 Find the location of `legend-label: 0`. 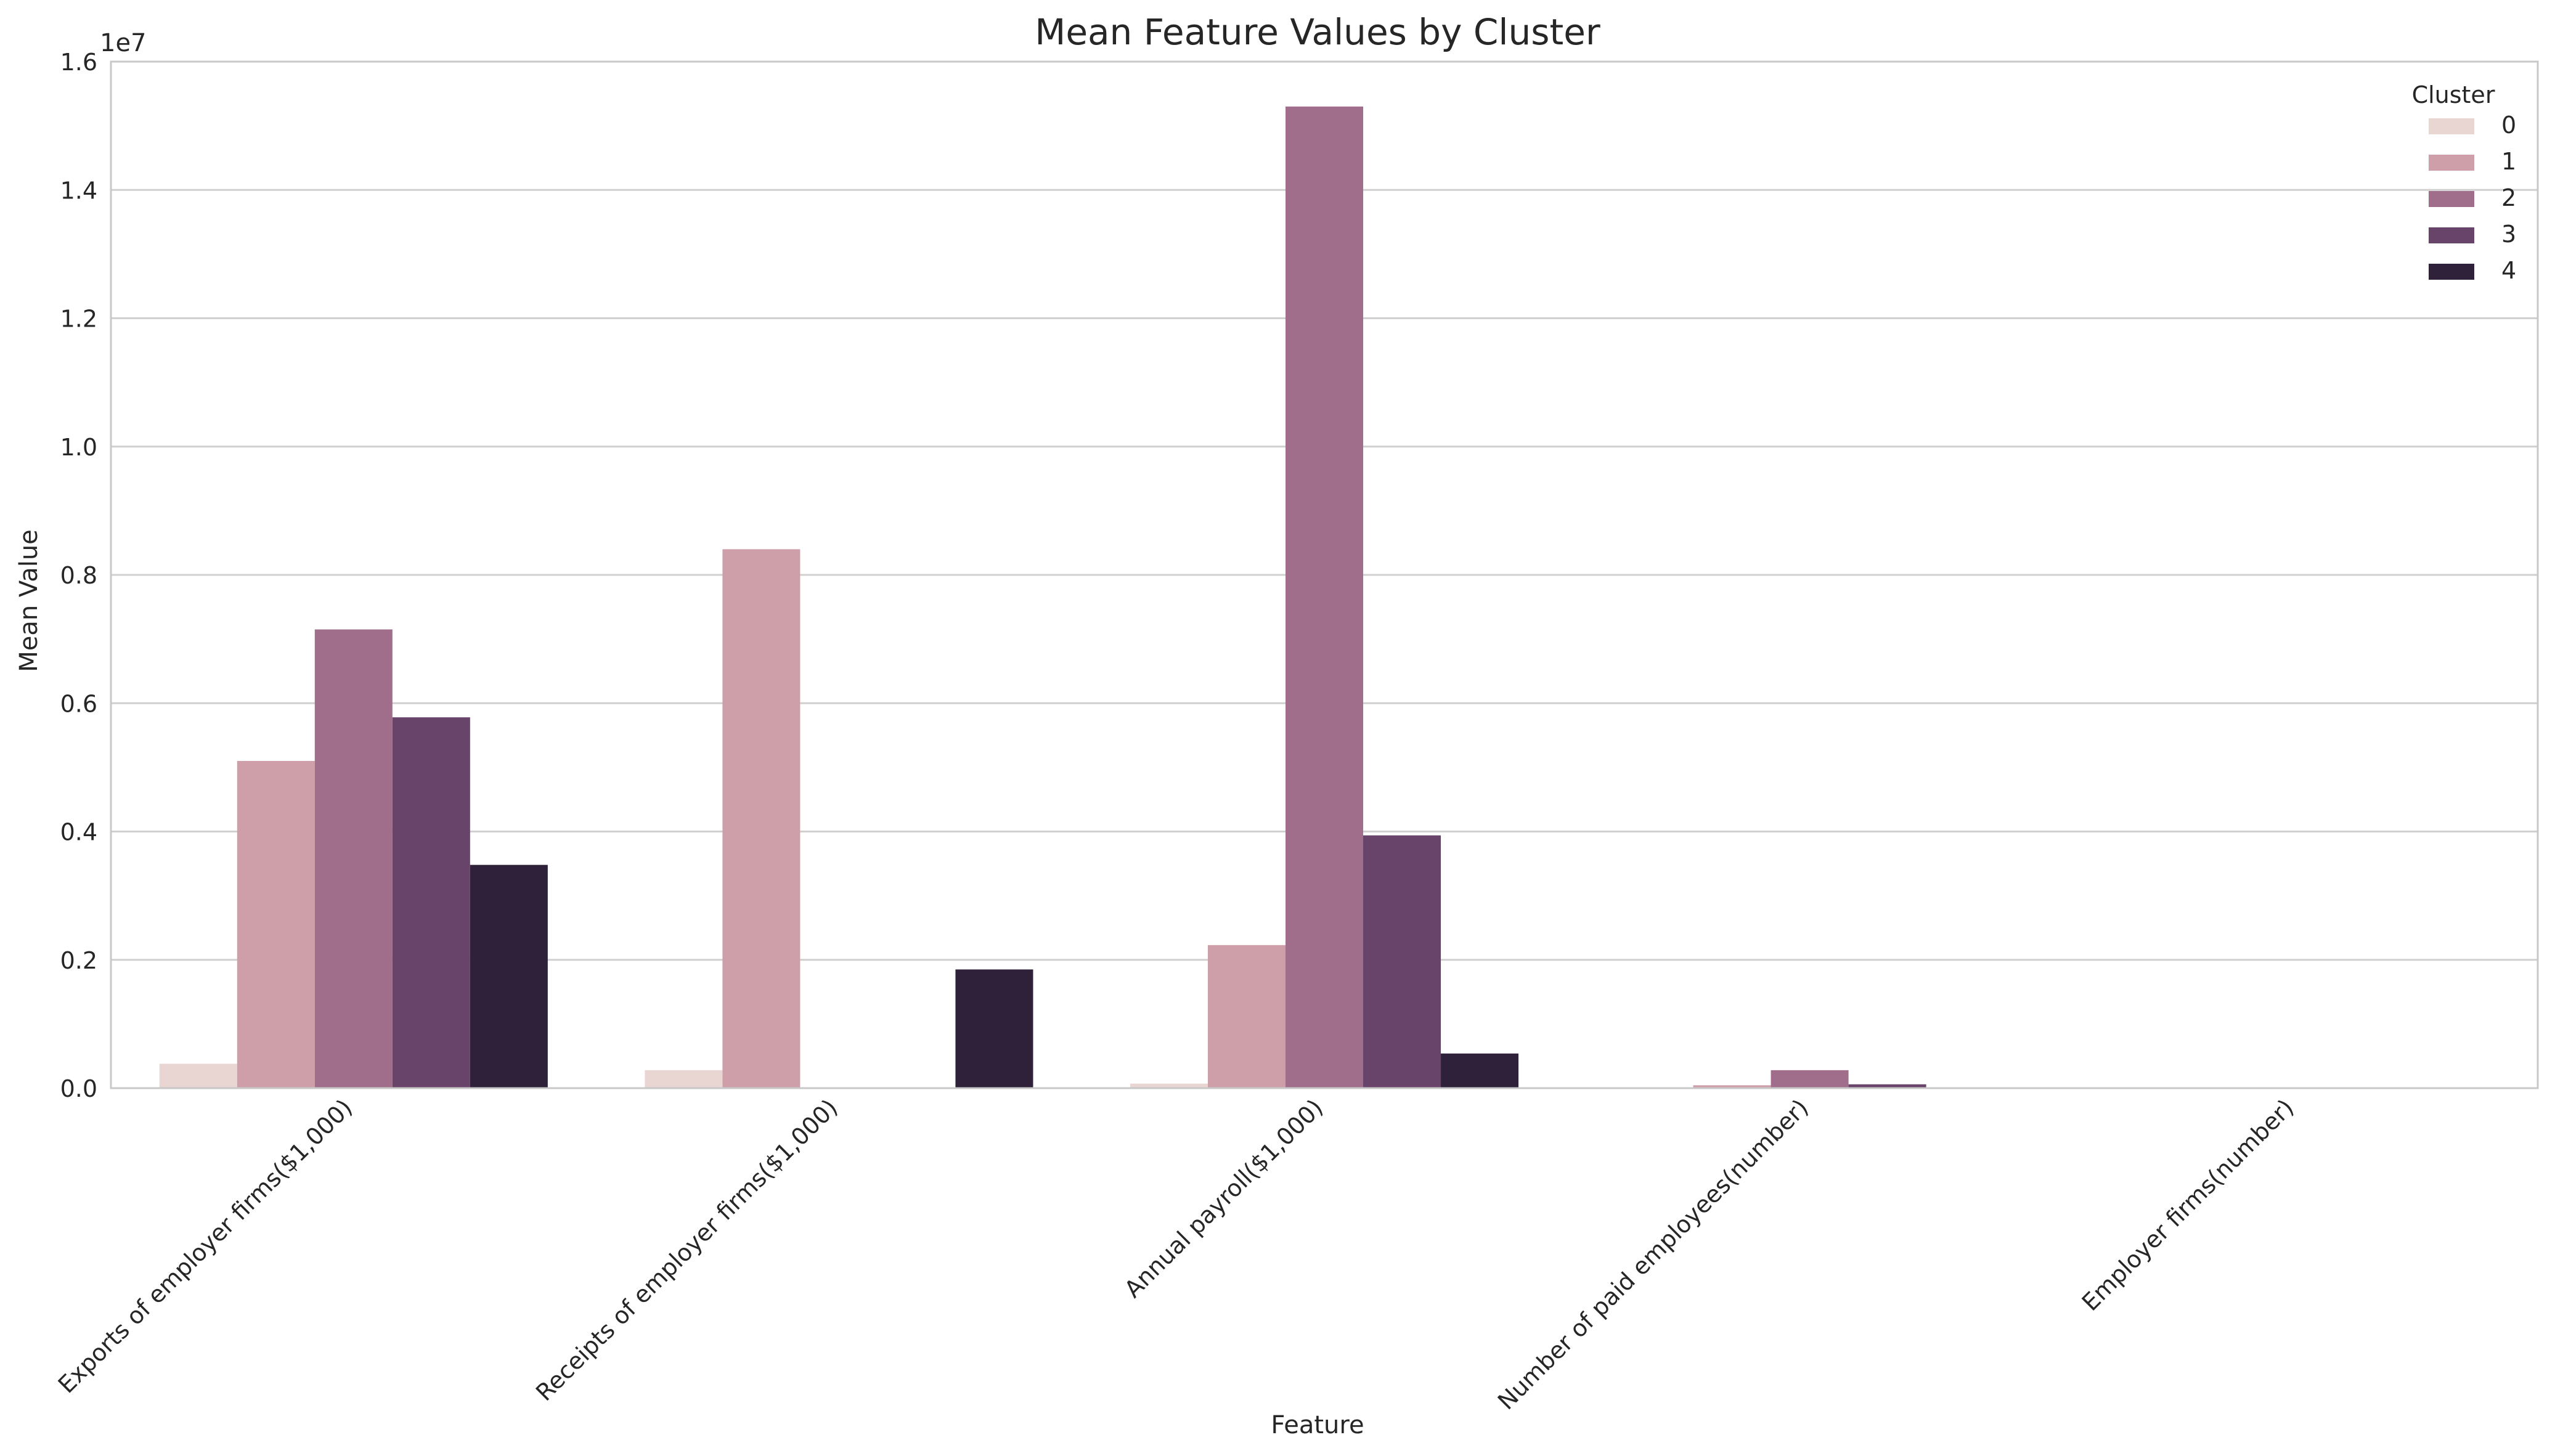

legend-label: 0 is located at coordinates (2508, 125).